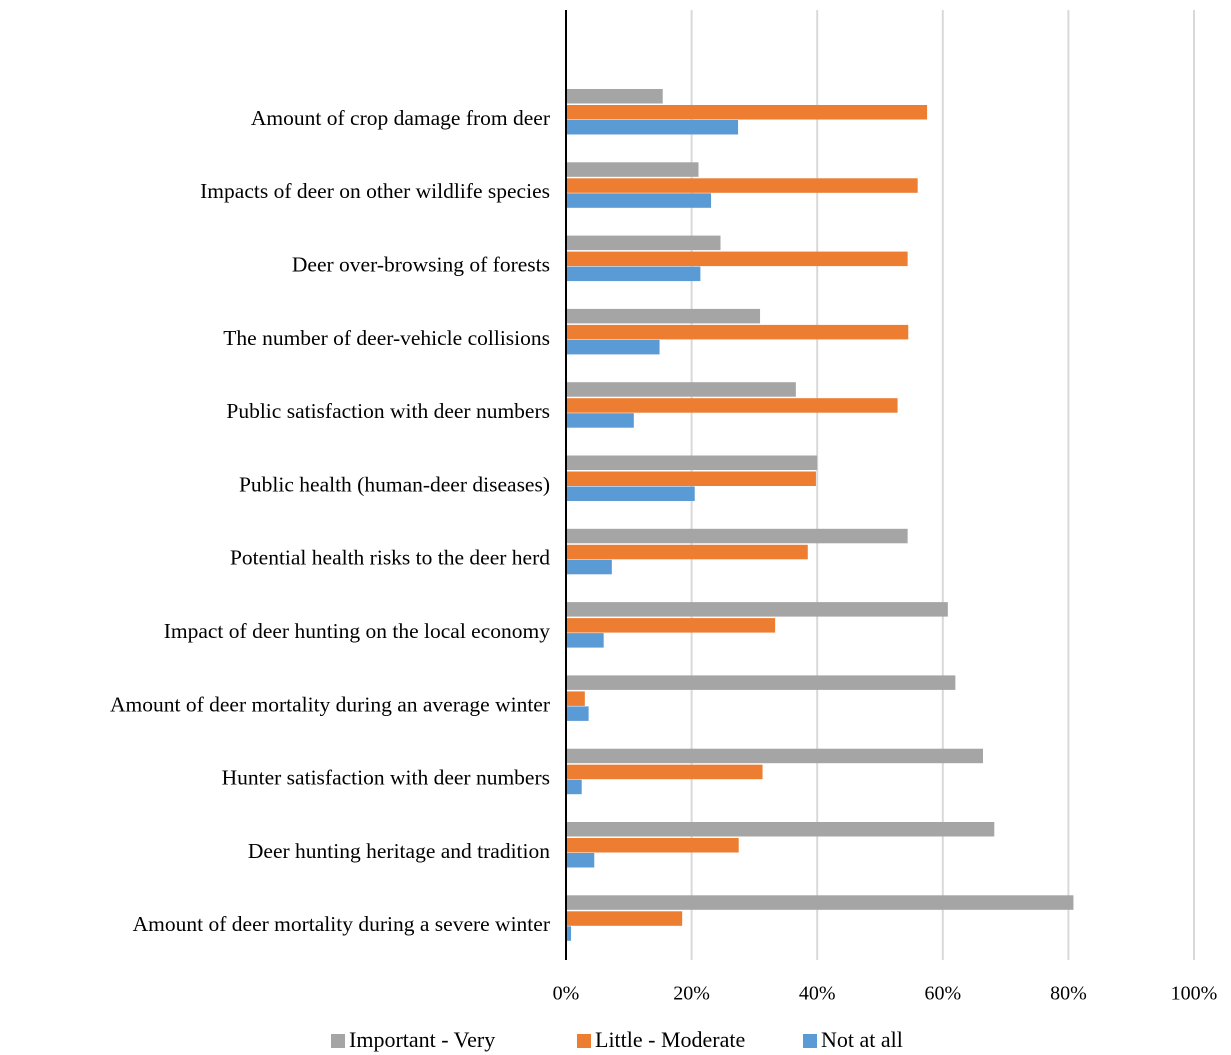 The height and width of the screenshot is (1055, 1231). What do you see at coordinates (566, 994) in the screenshot?
I see `x-tick-label: 0%` at bounding box center [566, 994].